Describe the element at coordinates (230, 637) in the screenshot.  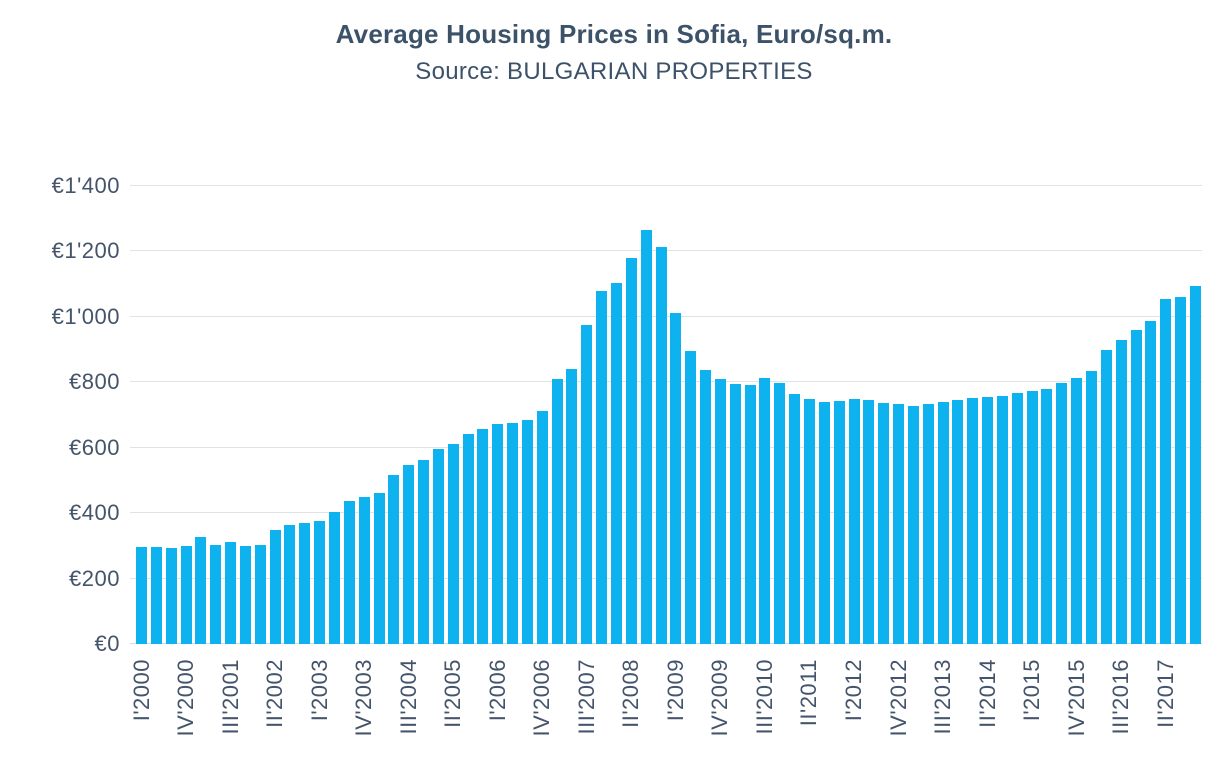
I see `bar: III'2001` at that location.